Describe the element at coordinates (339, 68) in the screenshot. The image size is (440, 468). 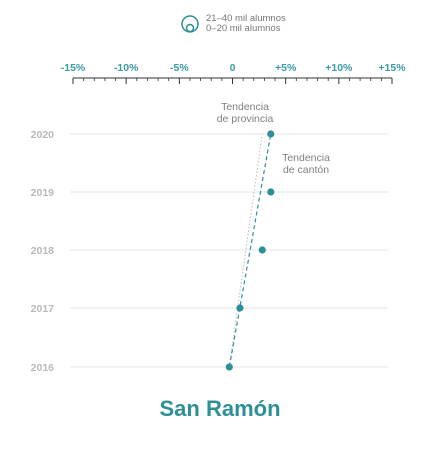
I see `x-tick-label: +10%` at that location.